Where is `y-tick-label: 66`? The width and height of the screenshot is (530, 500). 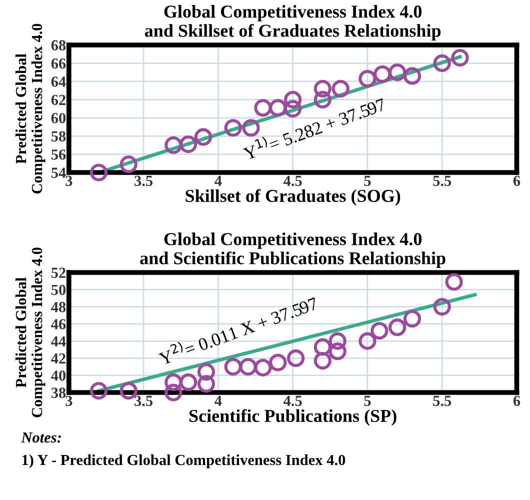
y-tick-label: 66 is located at coordinates (58, 63).